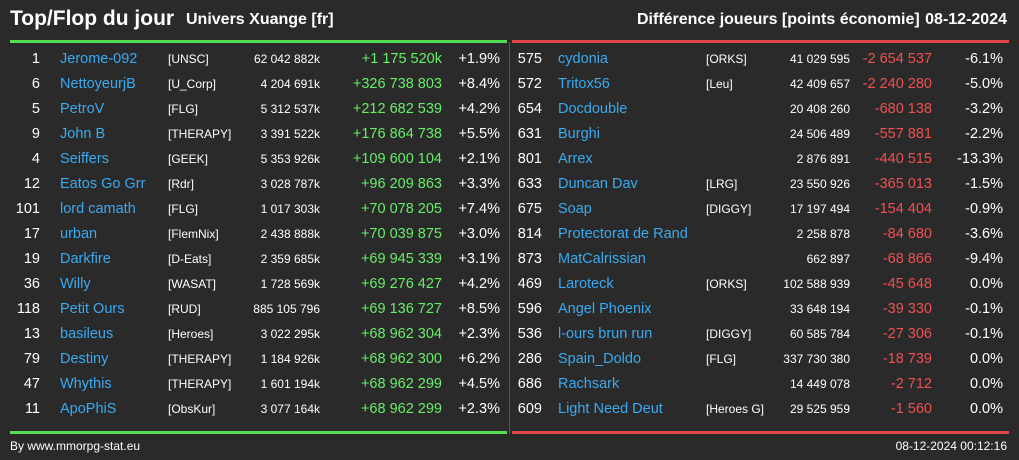 This screenshot has height=460, width=1019. What do you see at coordinates (88, 409) in the screenshot?
I see `player-name-link: ApoPhiS` at bounding box center [88, 409].